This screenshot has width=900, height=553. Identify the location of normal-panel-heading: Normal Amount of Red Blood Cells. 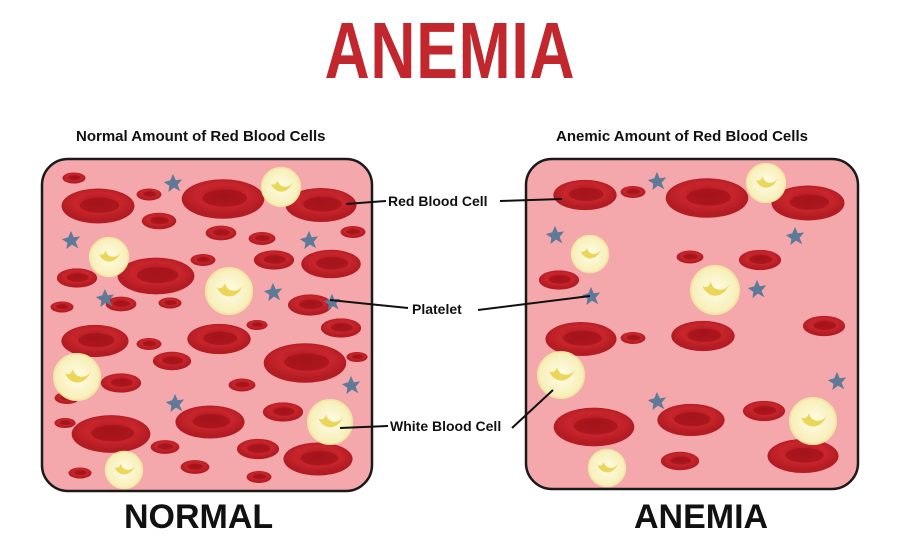
(201, 136).